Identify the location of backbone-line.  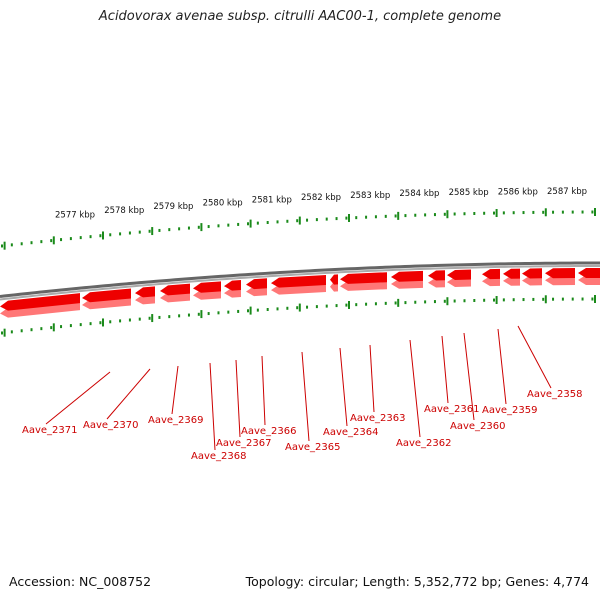
(300, 279).